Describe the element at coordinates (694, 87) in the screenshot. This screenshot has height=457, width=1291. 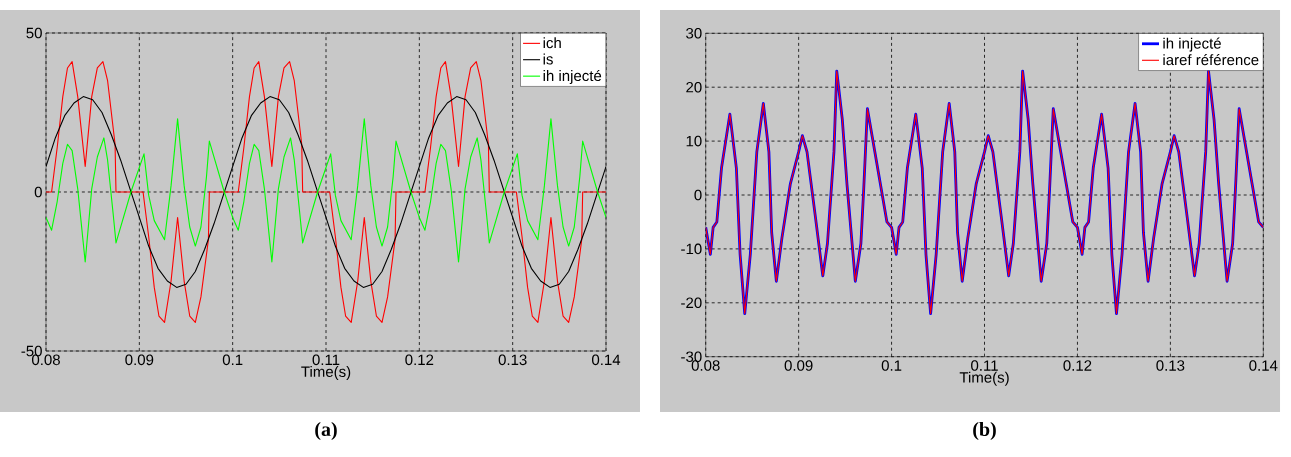
I see `y-tick-label: 20` at that location.